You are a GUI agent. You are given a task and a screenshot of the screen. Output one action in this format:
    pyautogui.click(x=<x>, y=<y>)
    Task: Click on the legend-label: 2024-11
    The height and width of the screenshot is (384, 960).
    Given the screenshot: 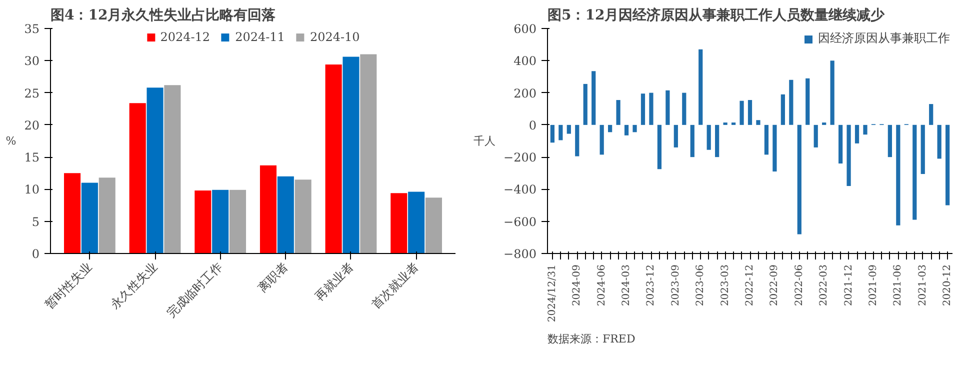 What is the action you would take?
    pyautogui.click(x=260, y=37)
    